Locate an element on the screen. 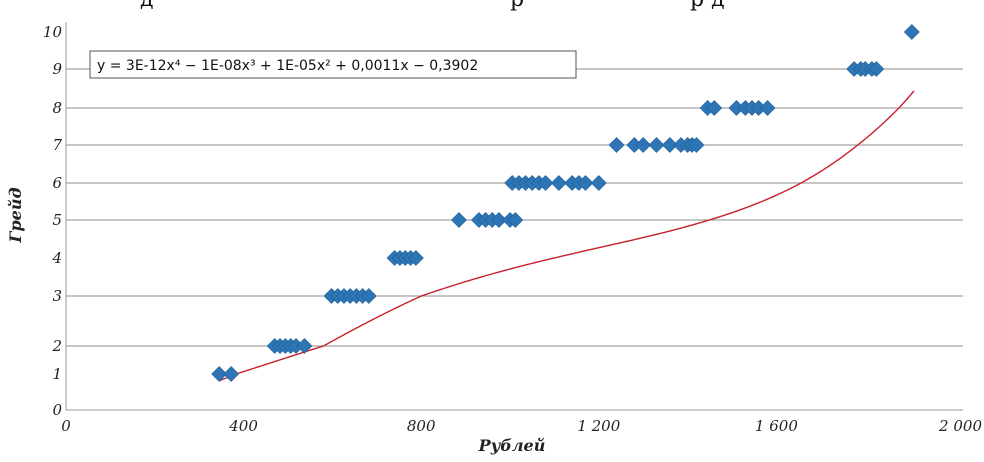  y-tick-label: 3 is located at coordinates (57, 296).